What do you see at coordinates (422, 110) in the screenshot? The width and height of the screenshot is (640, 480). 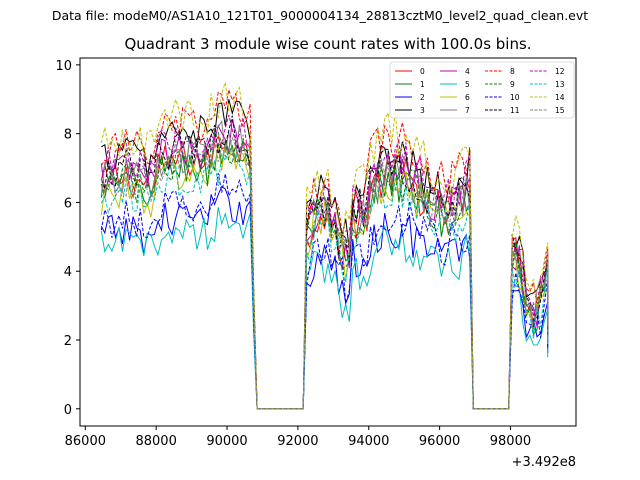 I see `legend-label-3: 3` at bounding box center [422, 110].